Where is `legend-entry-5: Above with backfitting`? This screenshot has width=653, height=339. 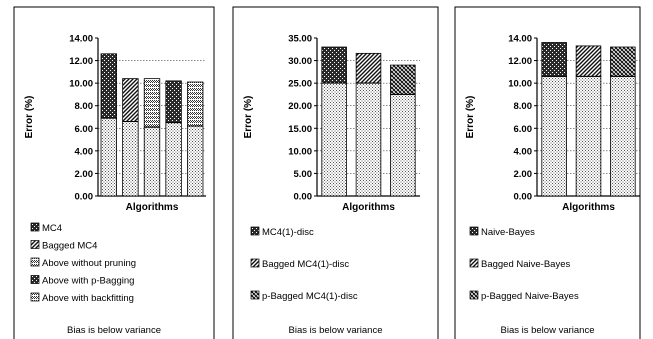
legend-entry-5: Above with backfitting is located at coordinates (88, 298).